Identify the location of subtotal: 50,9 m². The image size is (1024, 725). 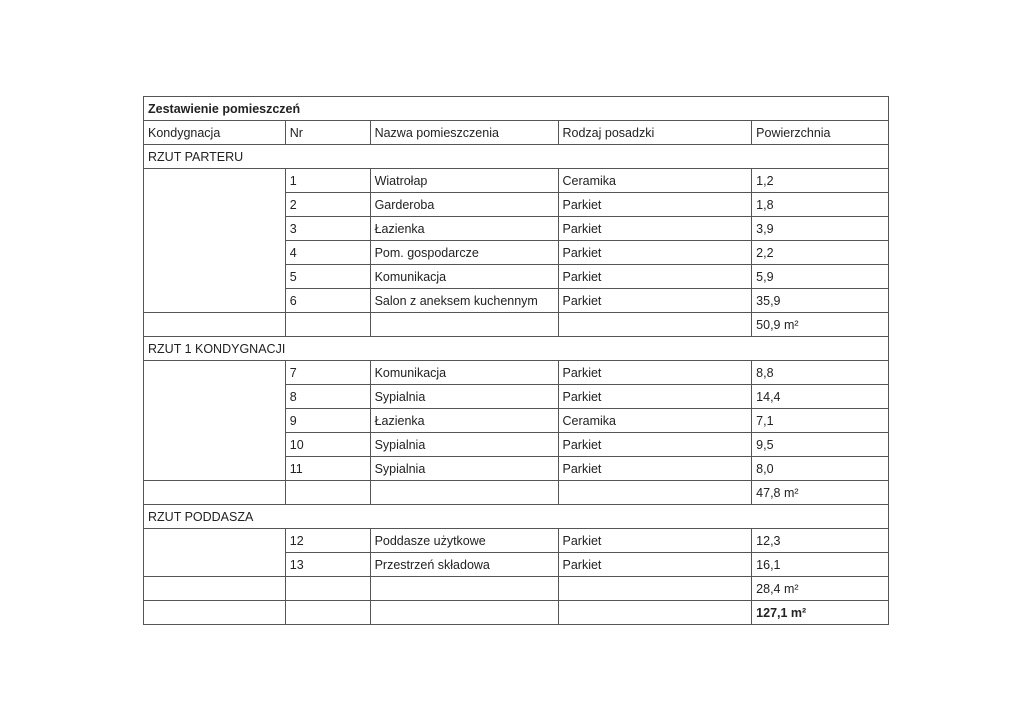
(820, 324).